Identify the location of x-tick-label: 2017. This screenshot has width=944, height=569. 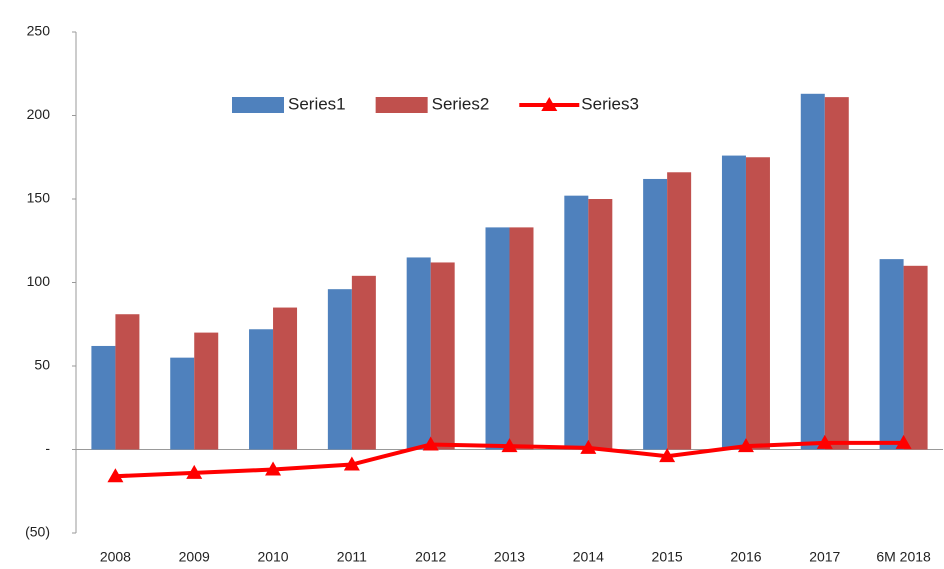
(824, 557).